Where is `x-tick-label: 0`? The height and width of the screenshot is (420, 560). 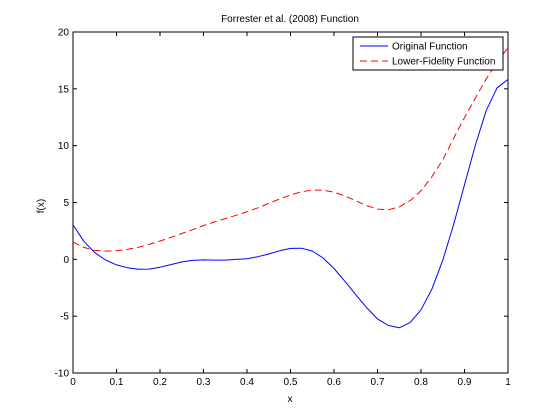
x-tick-label: 0 is located at coordinates (73, 382).